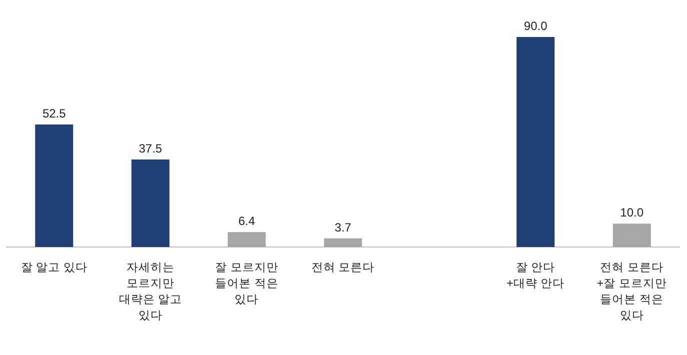  I want to click on data-label: 37.5, so click(150, 149).